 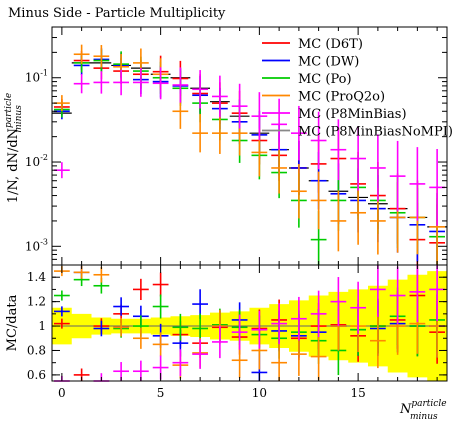 What do you see at coordinates (36, 77) in the screenshot?
I see `upper-y-tick-label: 10⁻¹` at bounding box center [36, 77].